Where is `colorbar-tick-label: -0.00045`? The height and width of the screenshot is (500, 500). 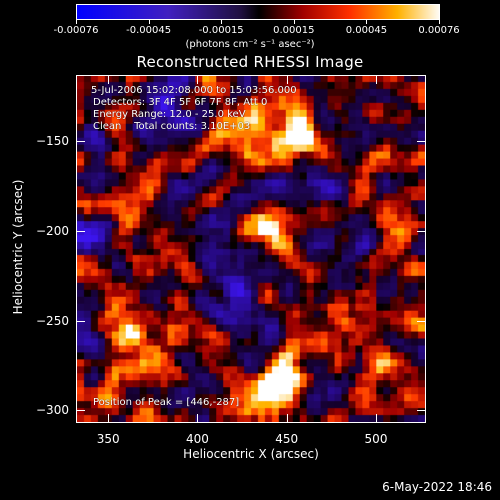 colorbar-tick-label: -0.00045 is located at coordinates (149, 30).